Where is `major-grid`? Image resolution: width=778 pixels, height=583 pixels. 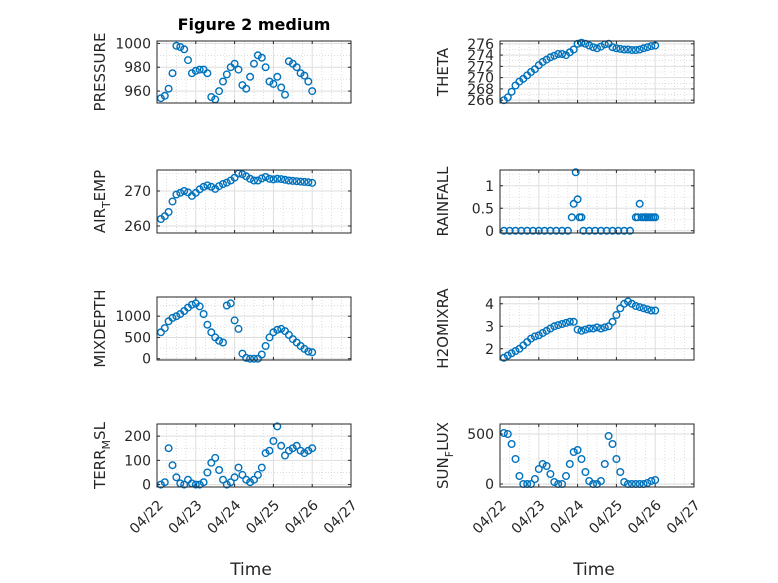
major-grid is located at coordinates (254, 72).